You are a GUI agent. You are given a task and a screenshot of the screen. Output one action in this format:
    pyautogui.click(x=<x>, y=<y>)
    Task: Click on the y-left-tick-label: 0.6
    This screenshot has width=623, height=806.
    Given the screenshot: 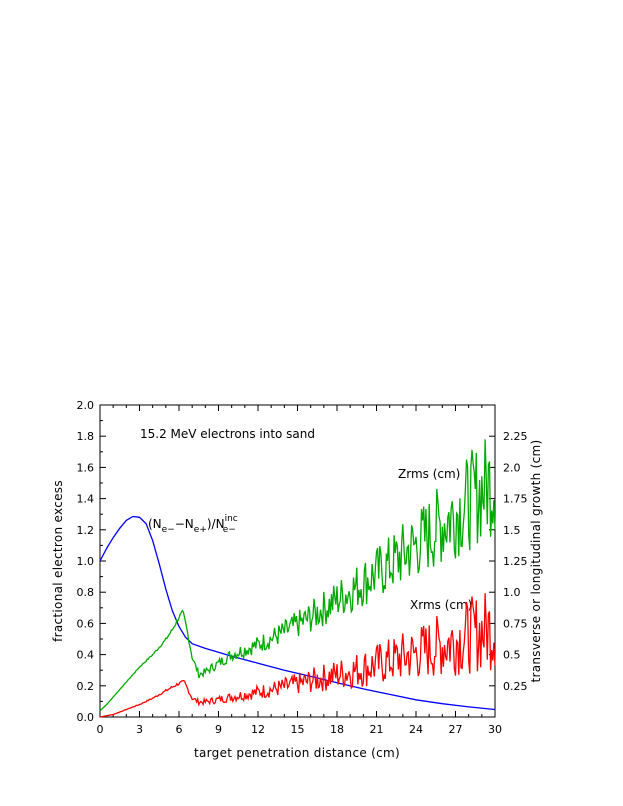 What is the action you would take?
    pyautogui.click(x=86, y=623)
    